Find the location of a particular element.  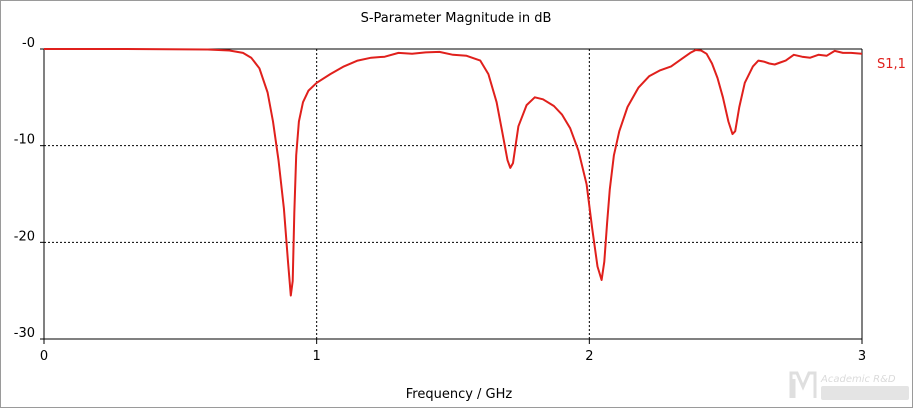

watermark: Academic R&D is located at coordinates (849, 385).